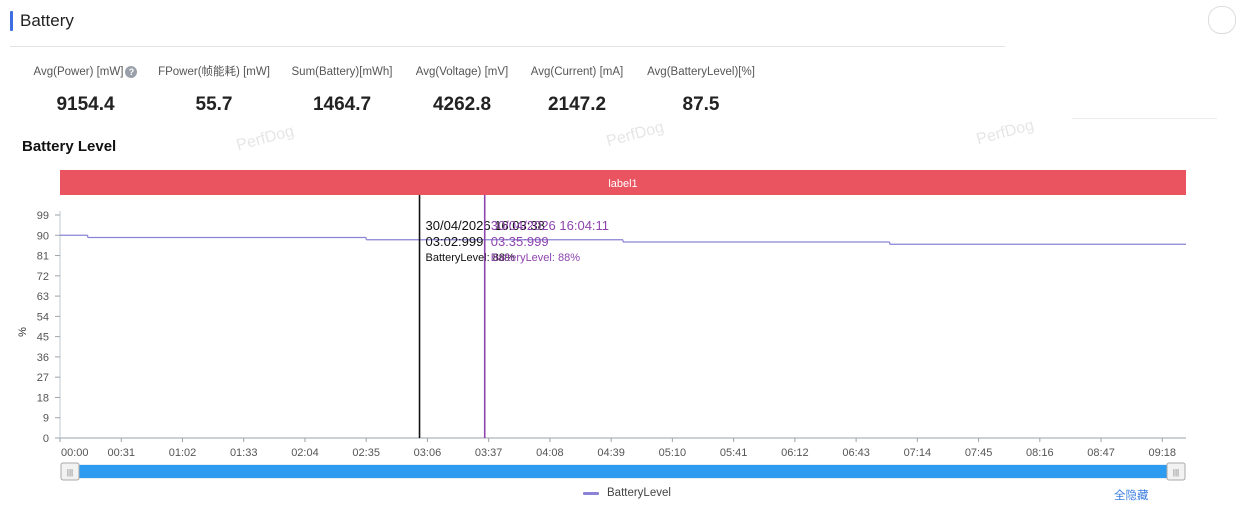 The height and width of the screenshot is (514, 1242). I want to click on x-tick-label: 01:33, so click(244, 453).